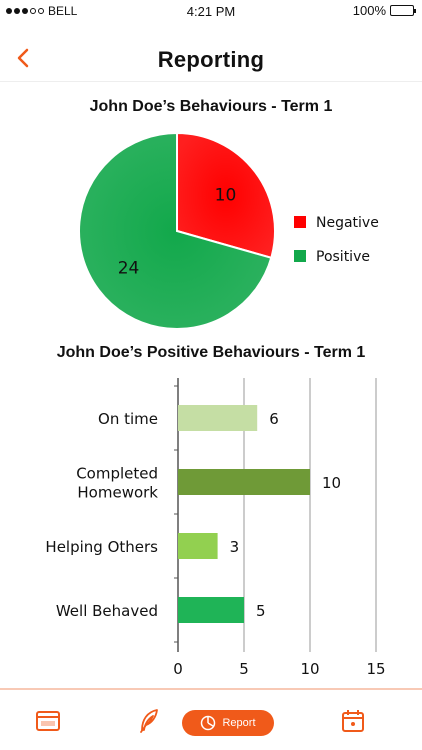 This screenshot has width=422, height=750. What do you see at coordinates (101, 547) in the screenshot?
I see `category-label: Helping Others` at bounding box center [101, 547].